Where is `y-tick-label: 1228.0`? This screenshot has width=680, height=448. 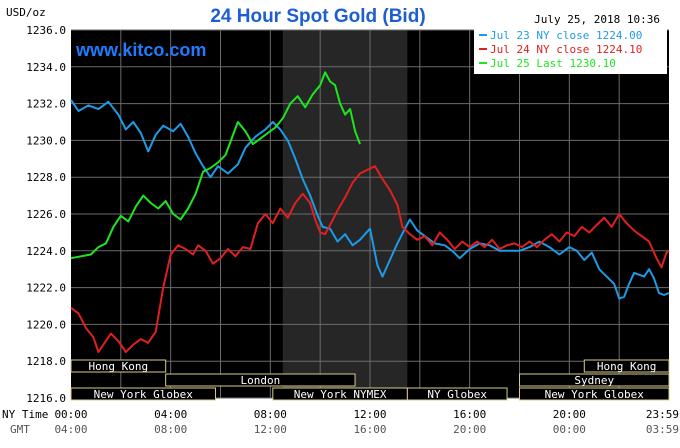 y-tick-label: 1228.0 is located at coordinates (46, 177).